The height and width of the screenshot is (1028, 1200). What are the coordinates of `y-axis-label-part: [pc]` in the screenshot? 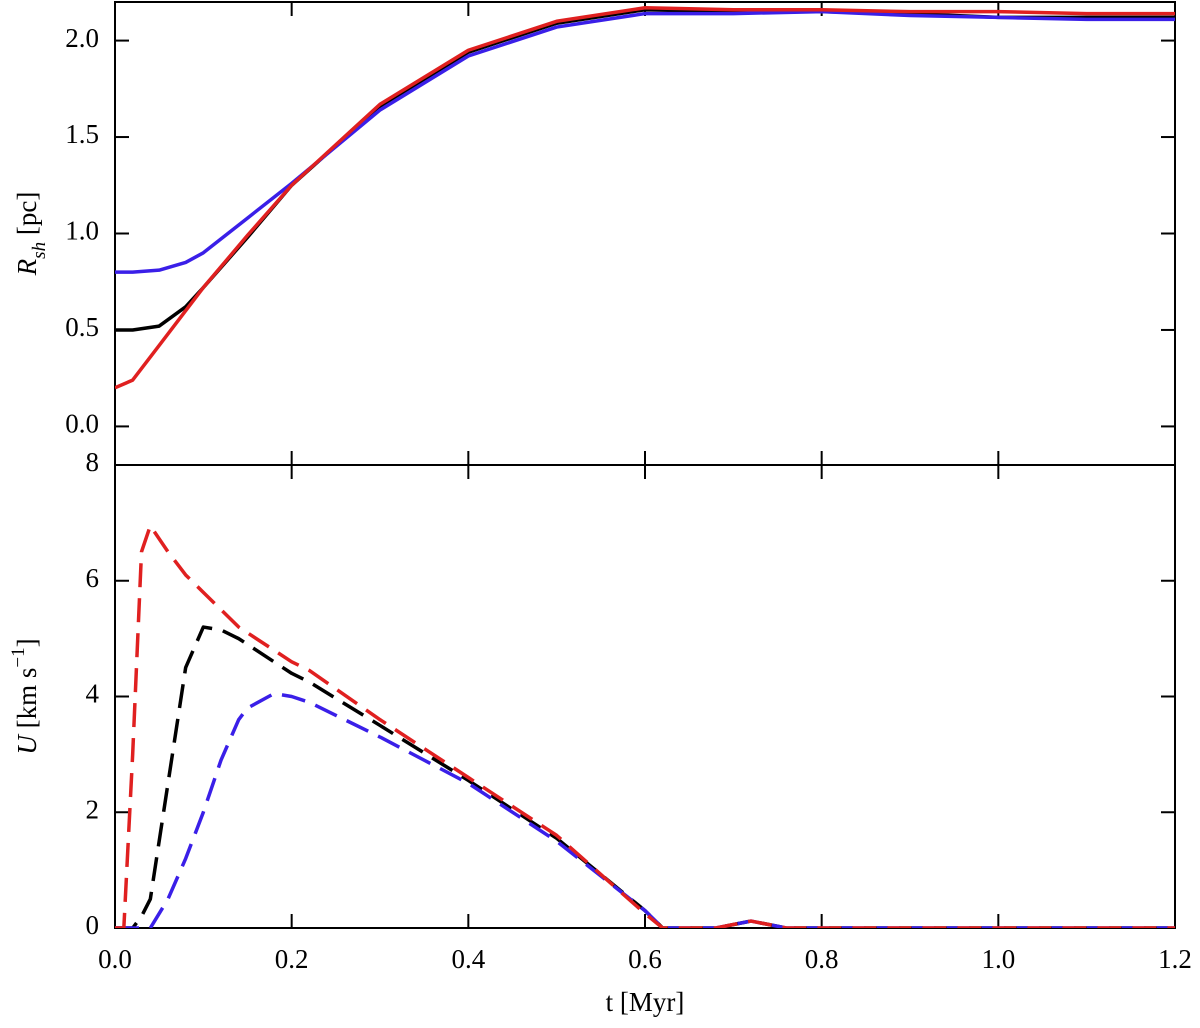 It's located at (27, 217).